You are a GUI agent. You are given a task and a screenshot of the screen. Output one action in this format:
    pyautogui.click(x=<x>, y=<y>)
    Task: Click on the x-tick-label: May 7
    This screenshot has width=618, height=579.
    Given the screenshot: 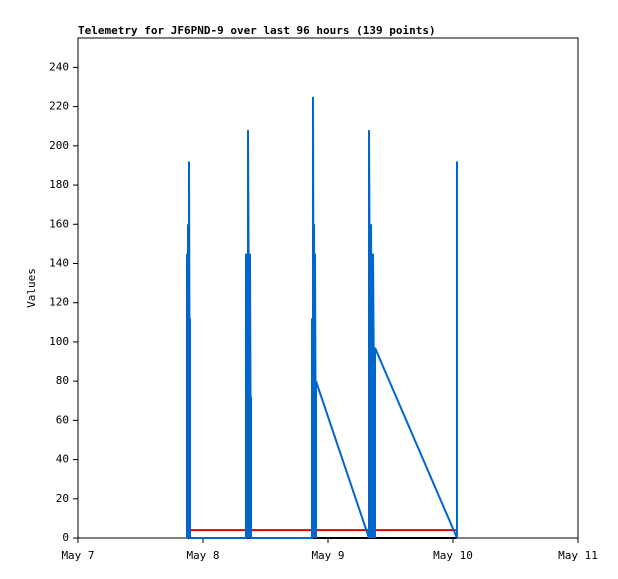 What is the action you would take?
    pyautogui.click(x=77, y=555)
    